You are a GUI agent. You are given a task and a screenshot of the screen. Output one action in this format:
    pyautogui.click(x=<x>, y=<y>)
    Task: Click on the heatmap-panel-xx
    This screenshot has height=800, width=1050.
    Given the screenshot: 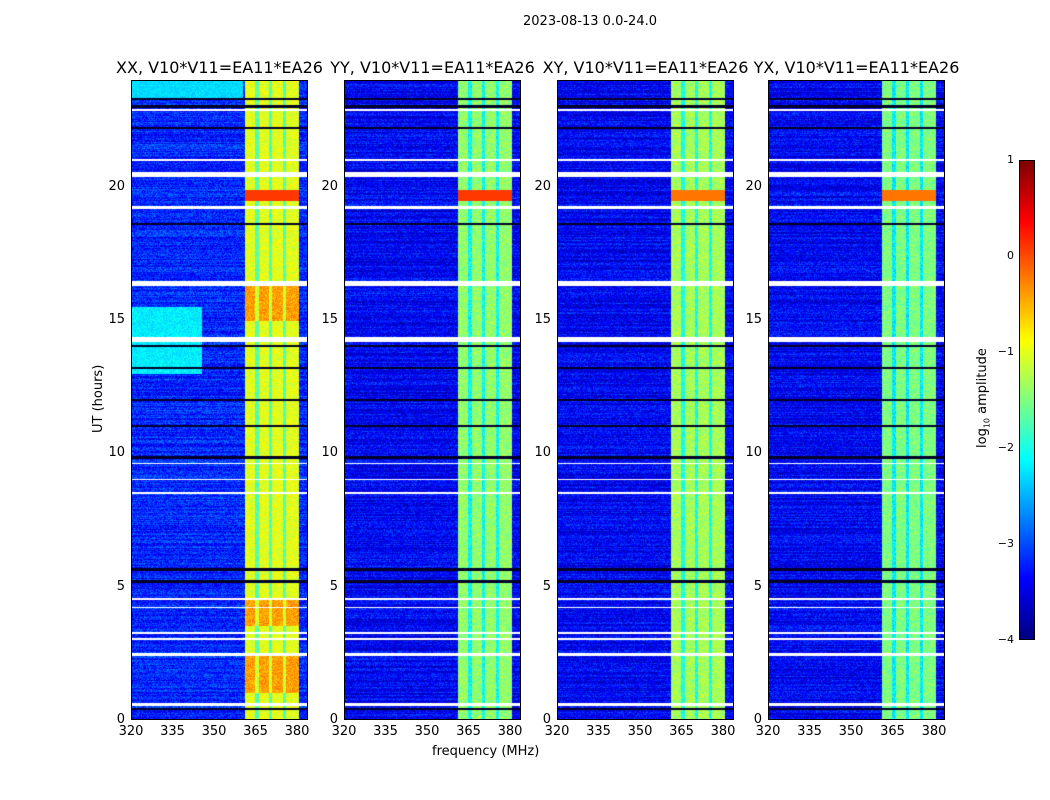 What is the action you would take?
    pyautogui.click(x=219, y=400)
    